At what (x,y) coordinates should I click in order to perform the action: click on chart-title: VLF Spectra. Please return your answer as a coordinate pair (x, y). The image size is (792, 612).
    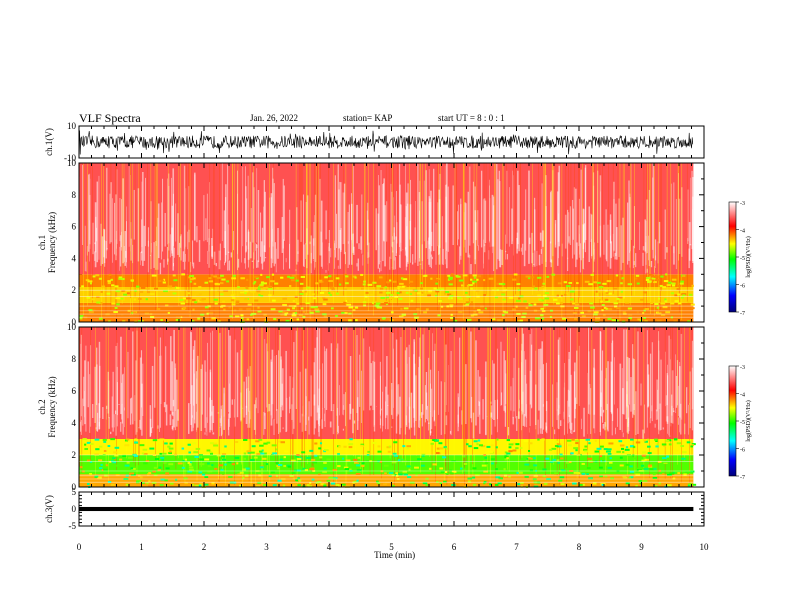
    Looking at the image, I should click on (110, 118).